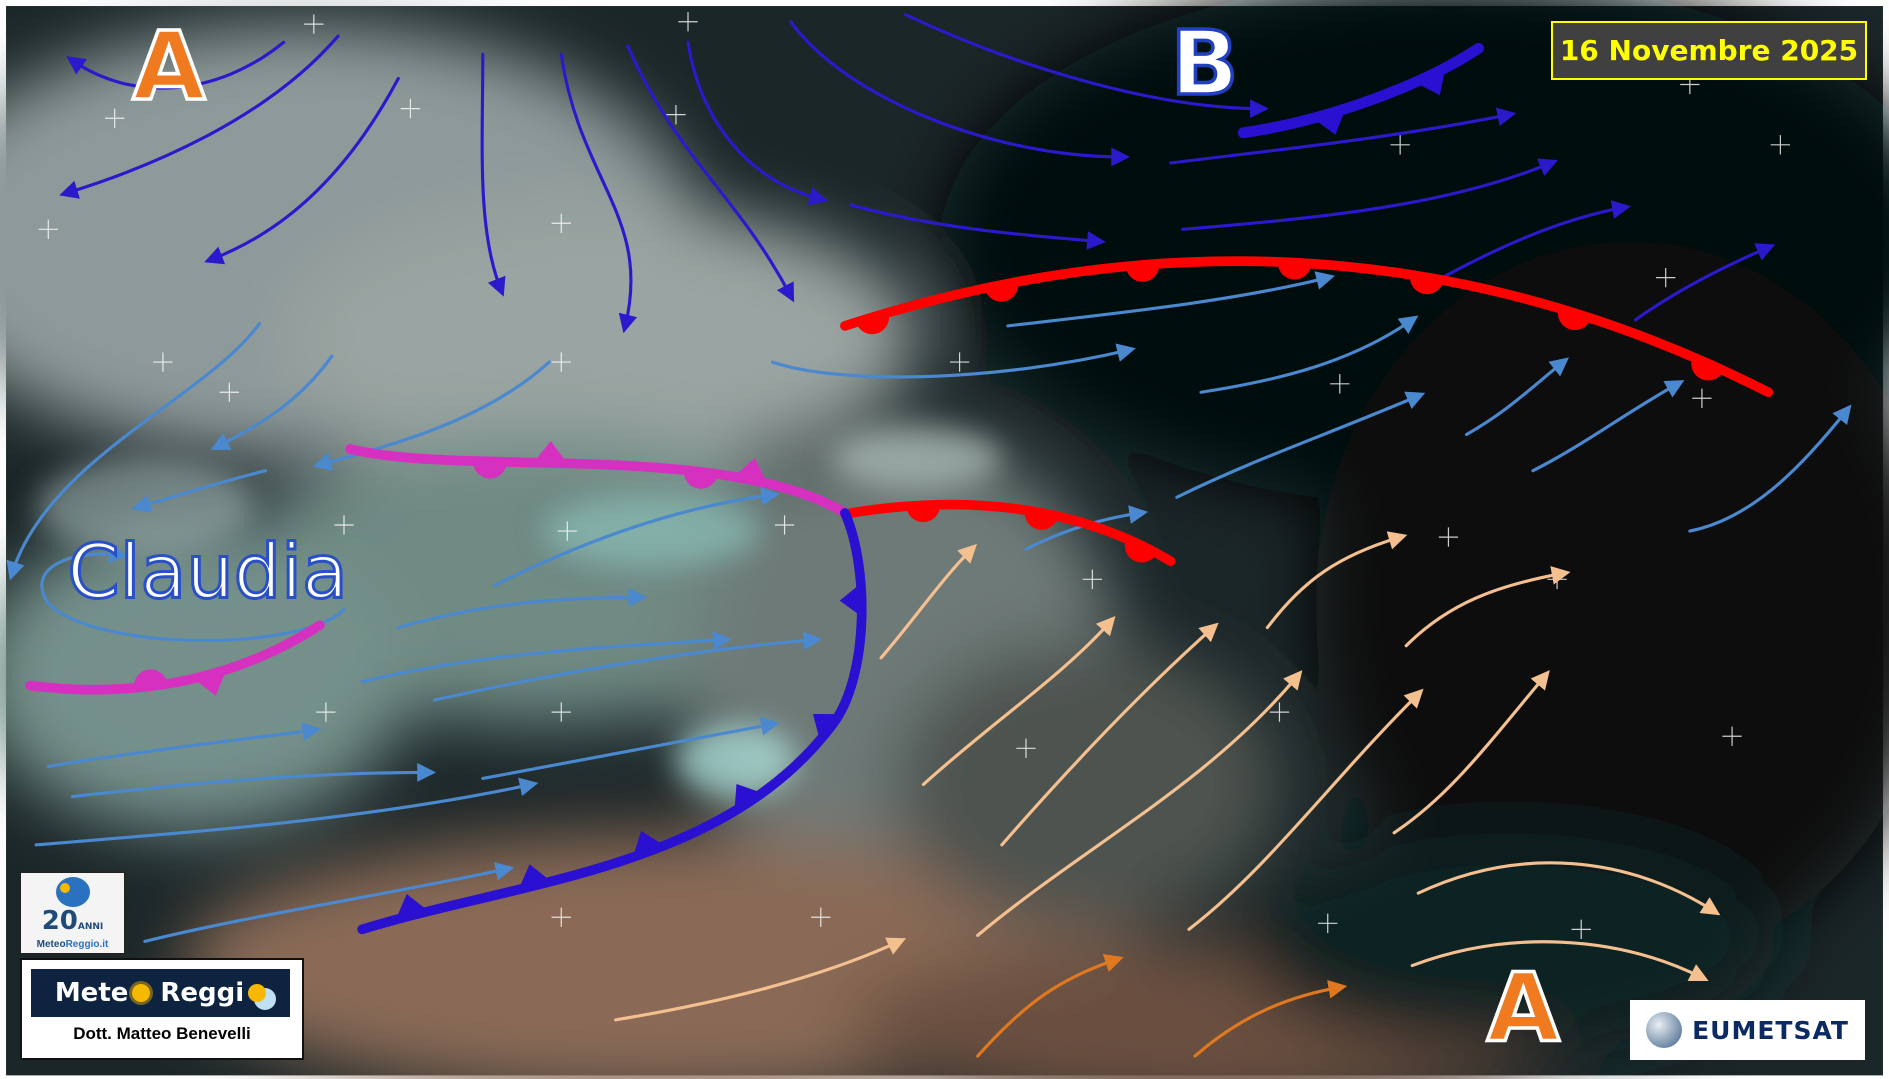 Image resolution: width=1889 pixels, height=1079 pixels. What do you see at coordinates (51, 944) in the screenshot?
I see `site-prefix: Meteo` at bounding box center [51, 944].